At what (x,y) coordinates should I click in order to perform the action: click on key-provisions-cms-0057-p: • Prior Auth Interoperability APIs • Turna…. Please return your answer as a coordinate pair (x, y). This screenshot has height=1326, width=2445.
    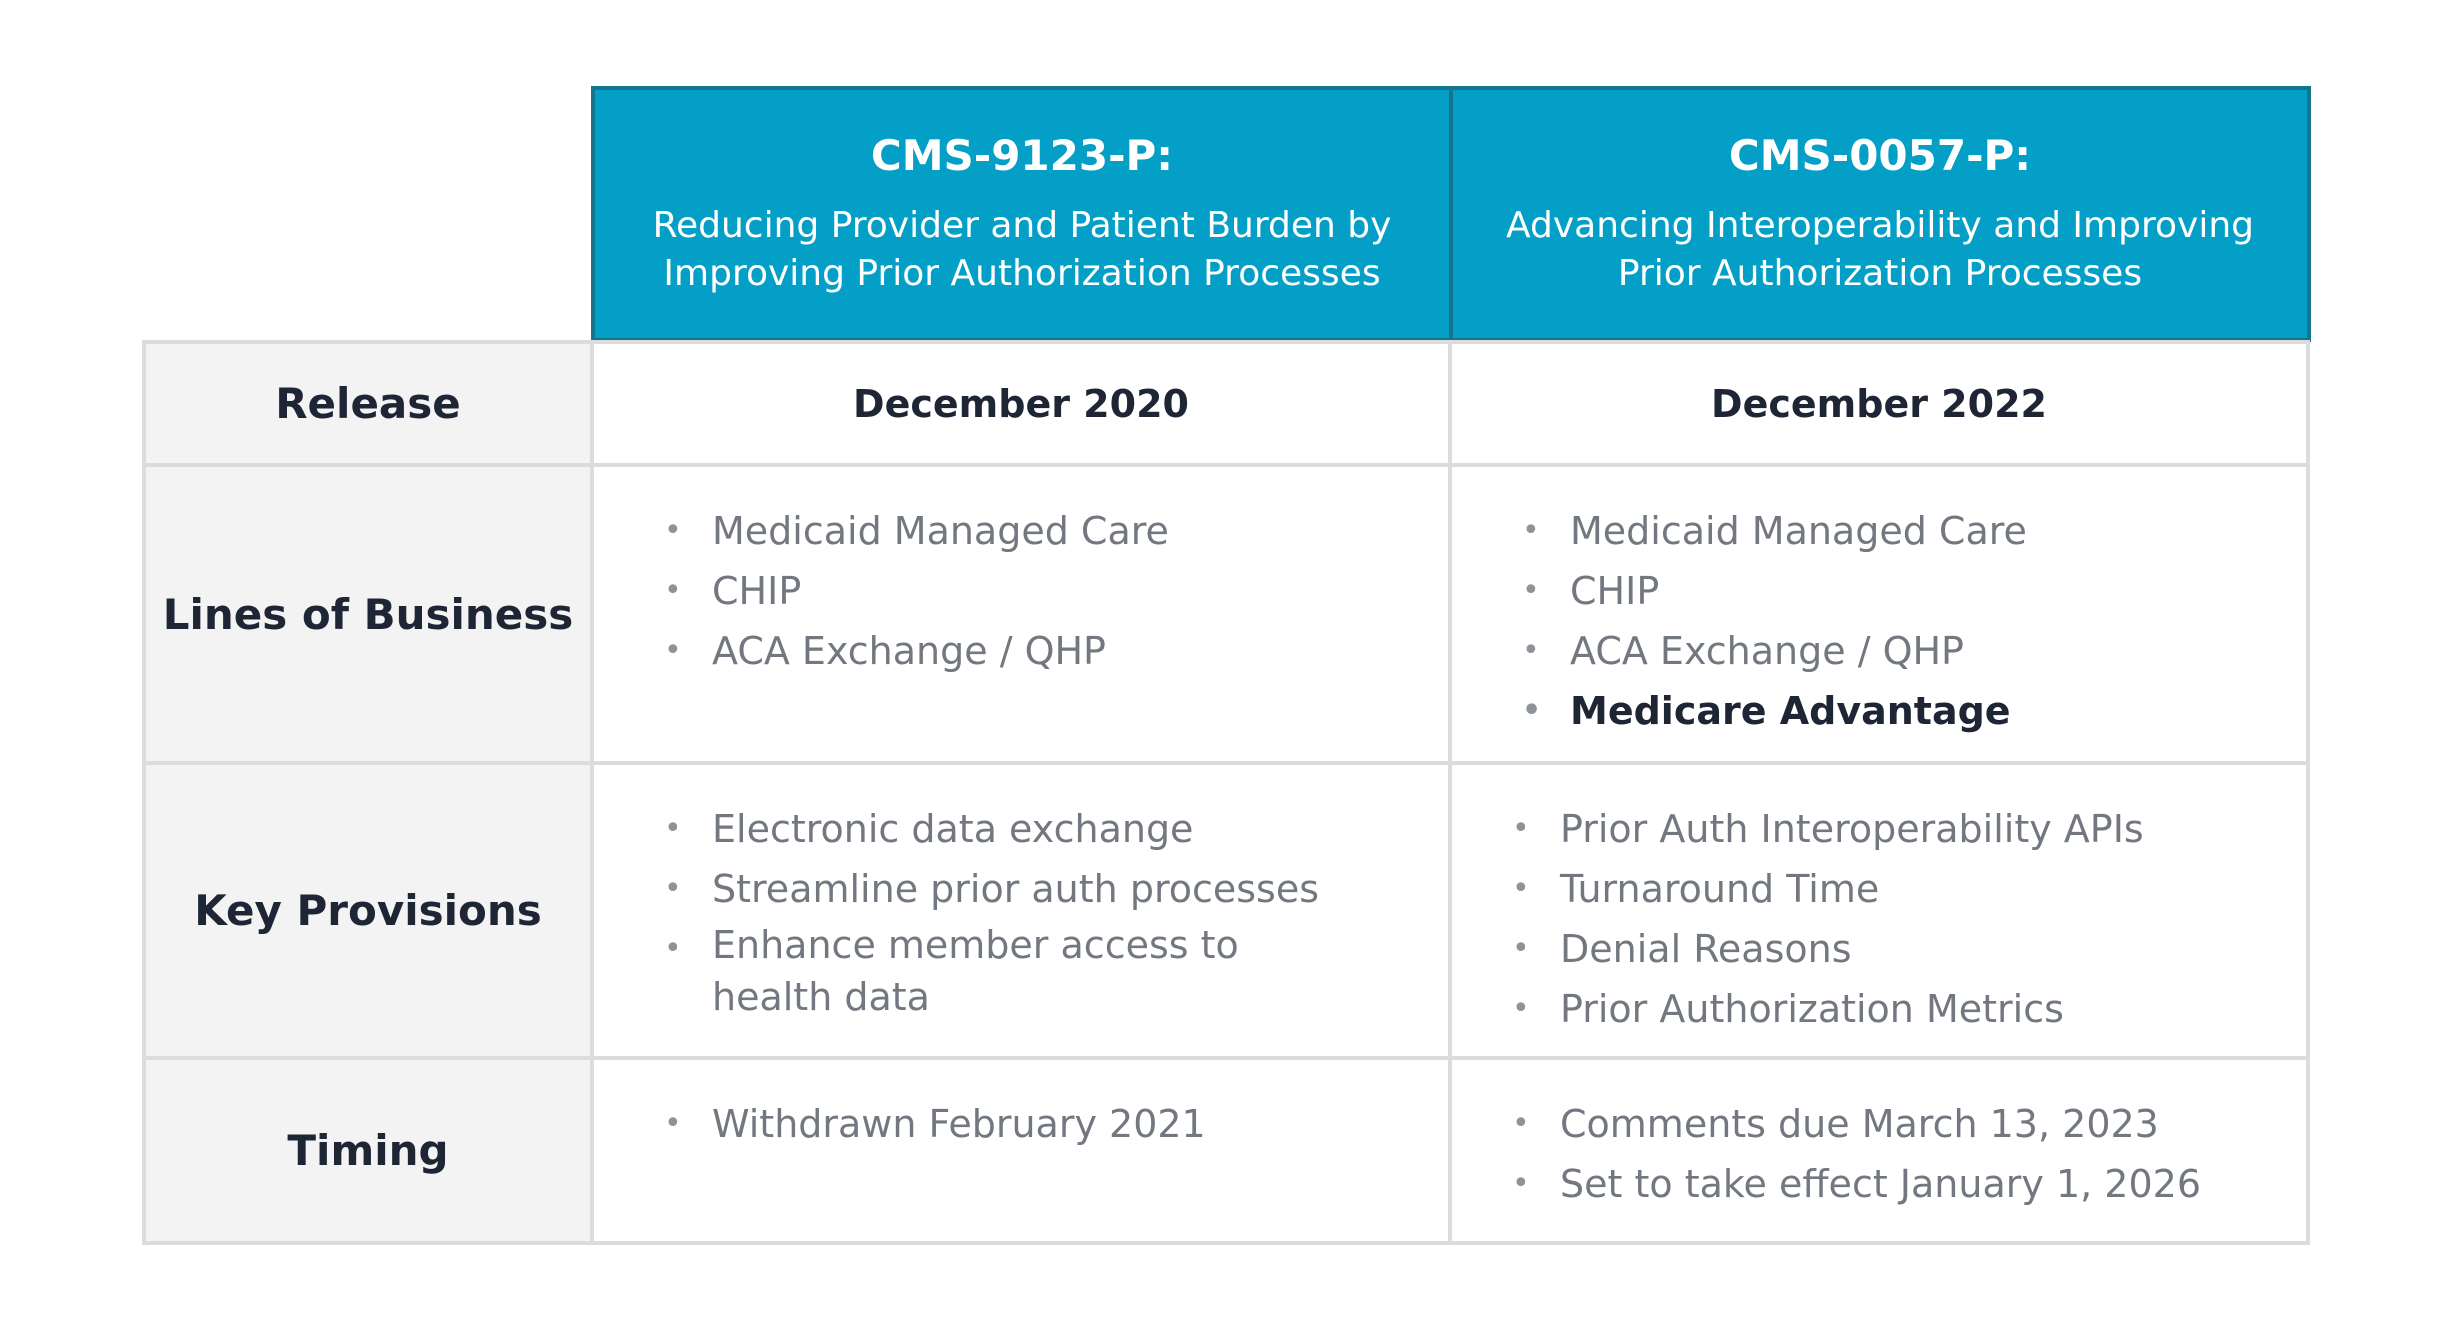
    Looking at the image, I should click on (1881, 912).